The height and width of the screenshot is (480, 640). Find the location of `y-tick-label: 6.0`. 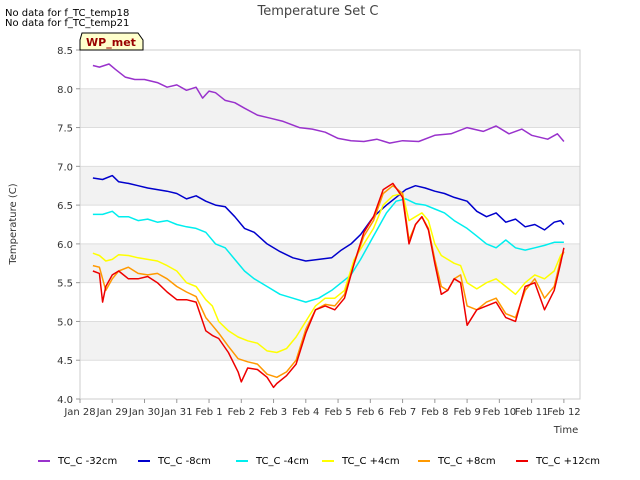

y-tick-label: 6.0 is located at coordinates (65, 245).